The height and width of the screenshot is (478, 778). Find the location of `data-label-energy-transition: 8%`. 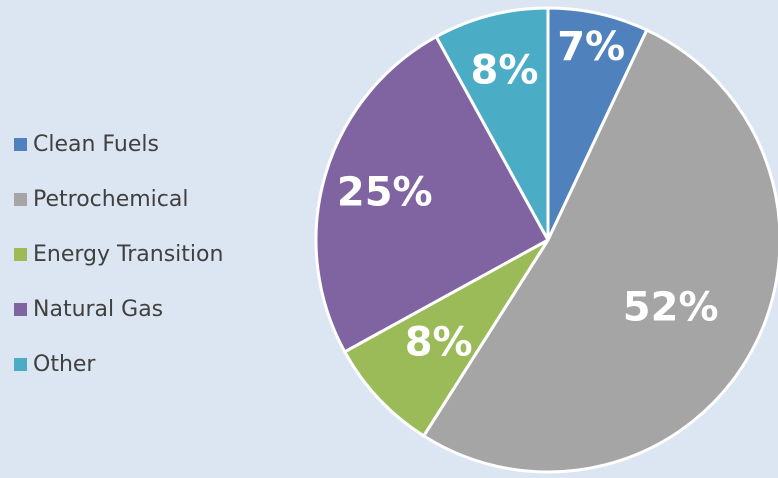

data-label-energy-transition: 8% is located at coordinates (439, 343).